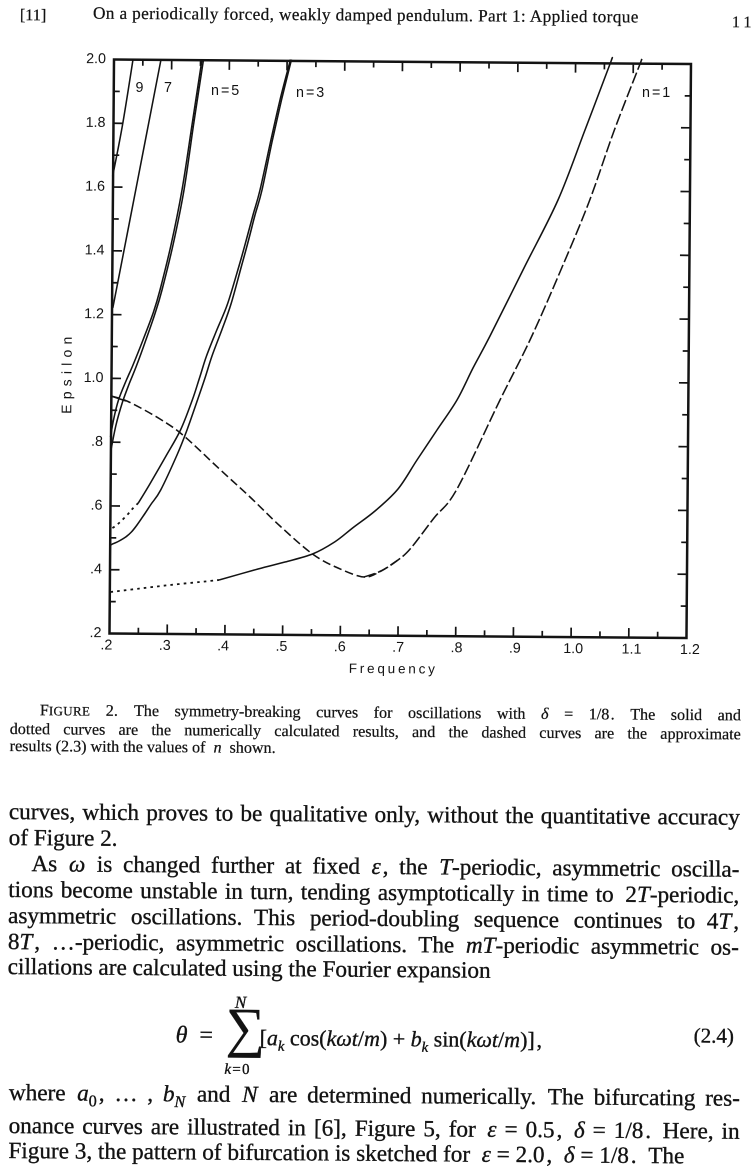  Describe the element at coordinates (632, 650) in the screenshot. I see `svg-text: 1.1` at that location.